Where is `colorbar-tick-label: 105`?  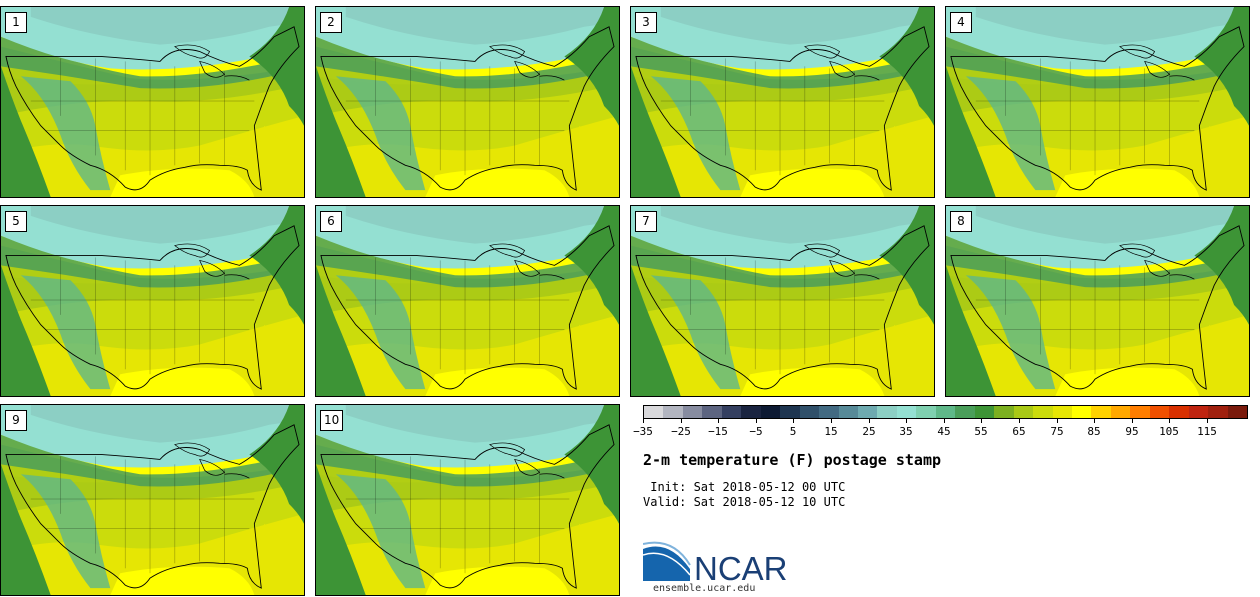
colorbar-tick-label: 105 is located at coordinates (1169, 431).